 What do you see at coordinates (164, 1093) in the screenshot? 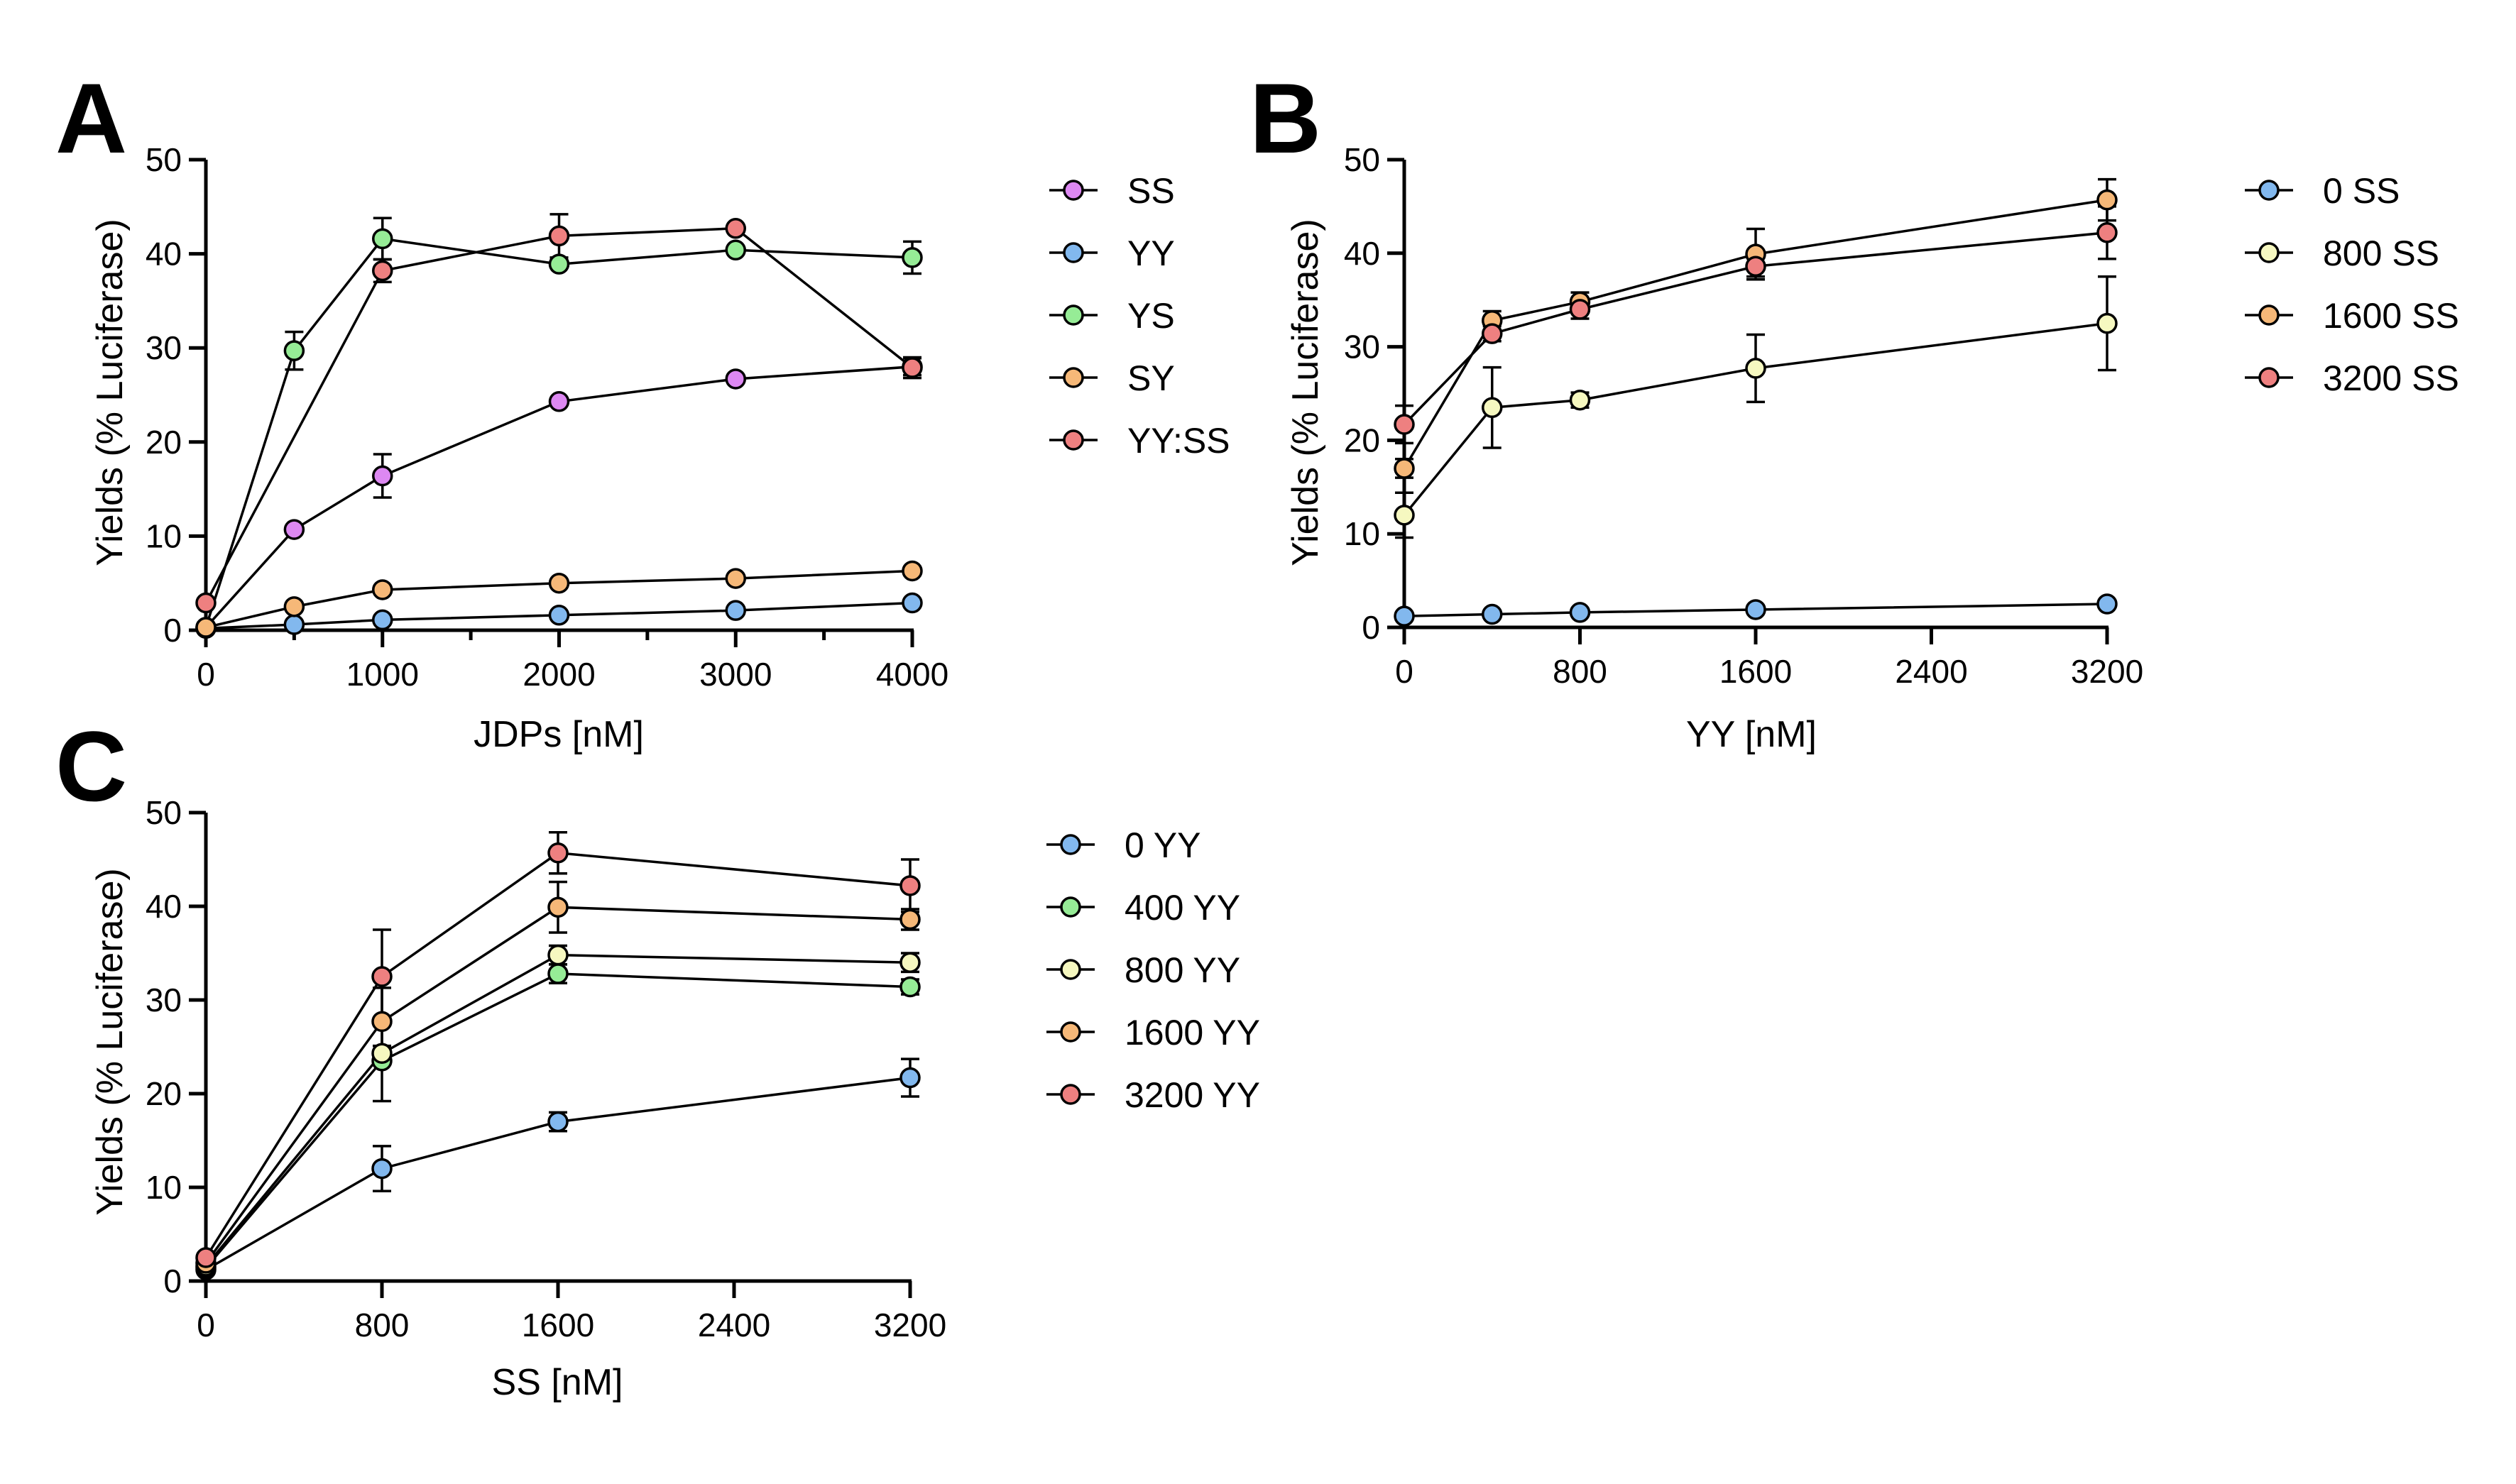
I see `y-tick-label-c: 20` at bounding box center [164, 1093].